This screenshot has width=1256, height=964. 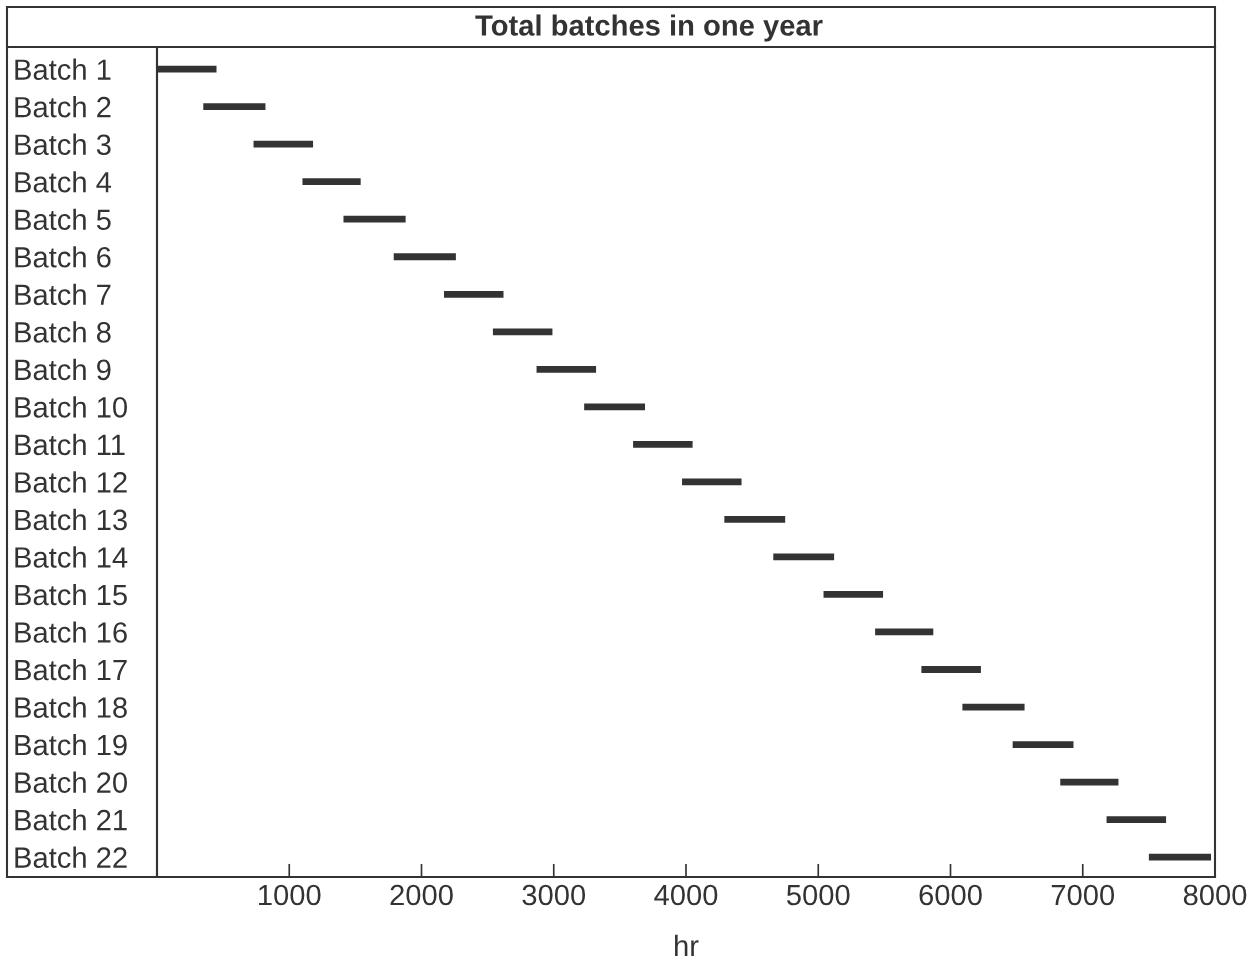 What do you see at coordinates (63, 219) in the screenshot?
I see `y-tick-label: Batch 5` at bounding box center [63, 219].